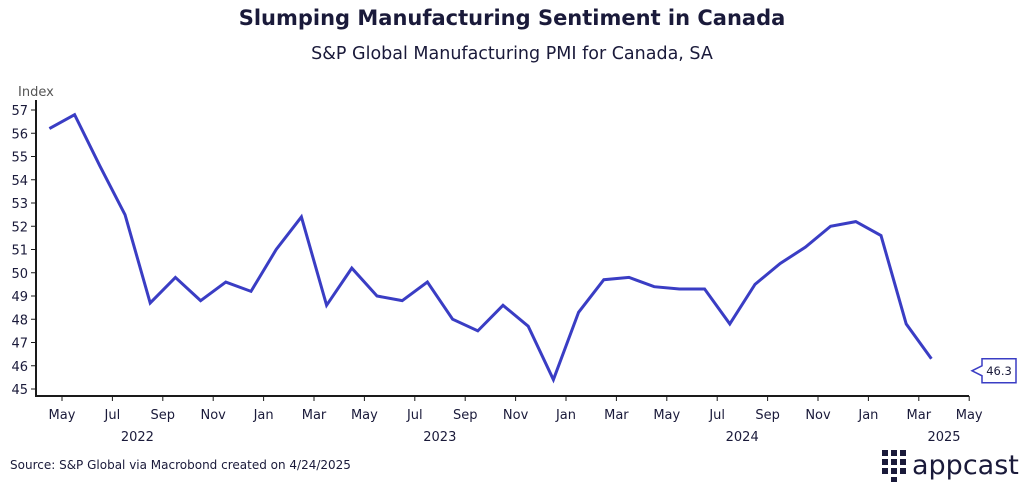 This screenshot has height=487, width=1024. I want to click on y-tick-label: 50, so click(19, 274).